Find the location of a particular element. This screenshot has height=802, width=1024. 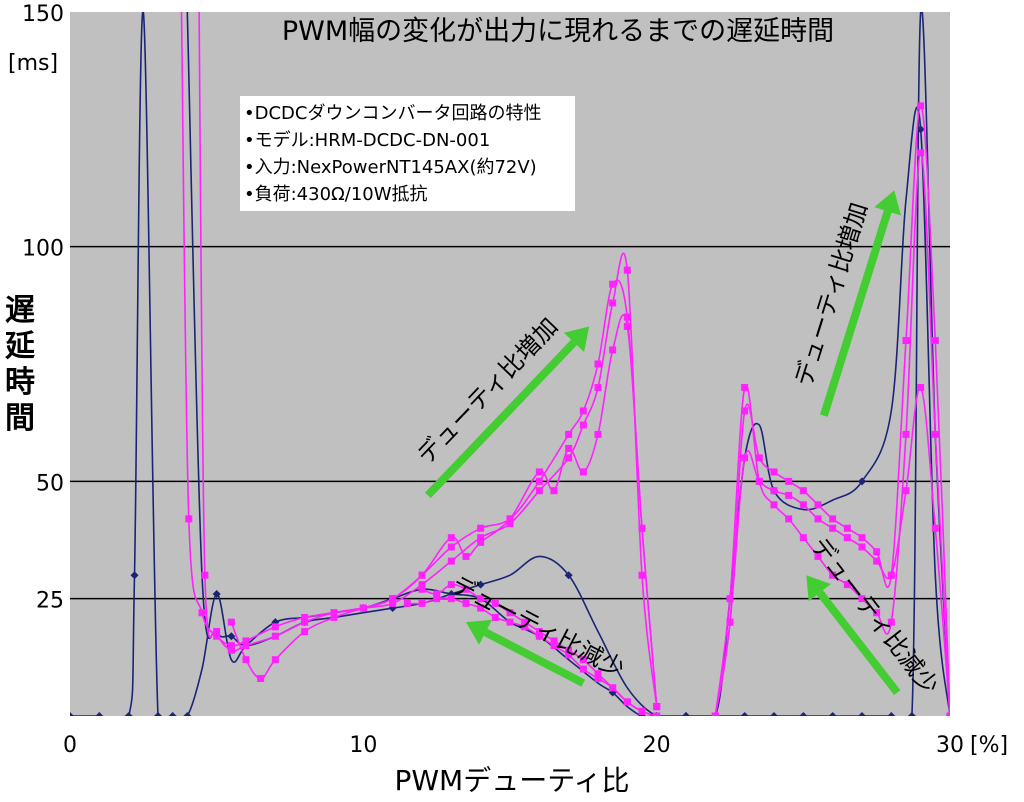

x-tick-label-2: 20 is located at coordinates (657, 745).